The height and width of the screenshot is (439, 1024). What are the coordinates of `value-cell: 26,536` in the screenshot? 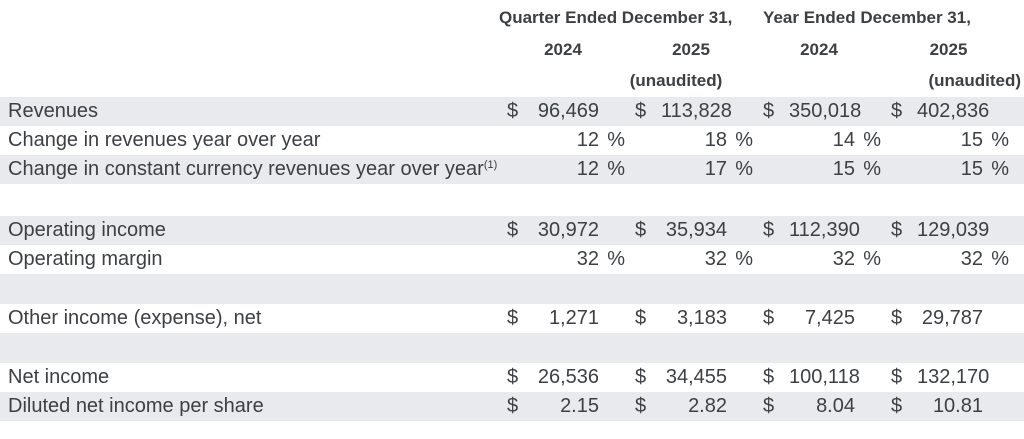 It's located at (580, 377).